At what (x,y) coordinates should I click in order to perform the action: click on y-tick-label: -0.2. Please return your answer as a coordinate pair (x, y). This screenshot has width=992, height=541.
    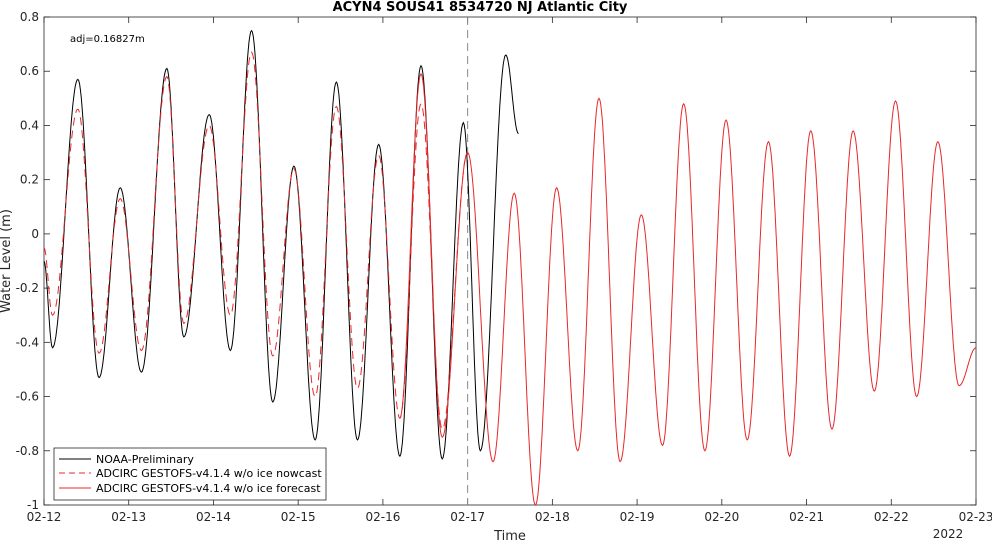
    Looking at the image, I should click on (27, 288).